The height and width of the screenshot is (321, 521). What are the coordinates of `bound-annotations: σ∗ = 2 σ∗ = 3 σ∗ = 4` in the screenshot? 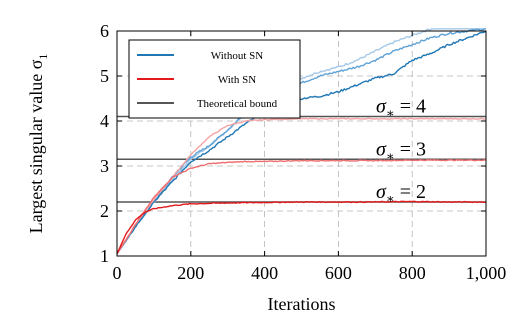 It's located at (401, 151).